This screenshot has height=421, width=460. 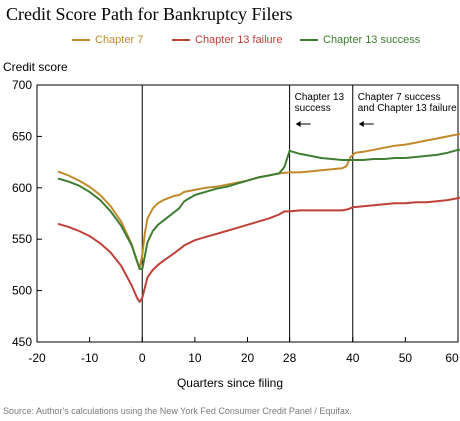 What do you see at coordinates (372, 40) in the screenshot?
I see `legend-label-chapter-13-success: Chapter 13 success` at bounding box center [372, 40].